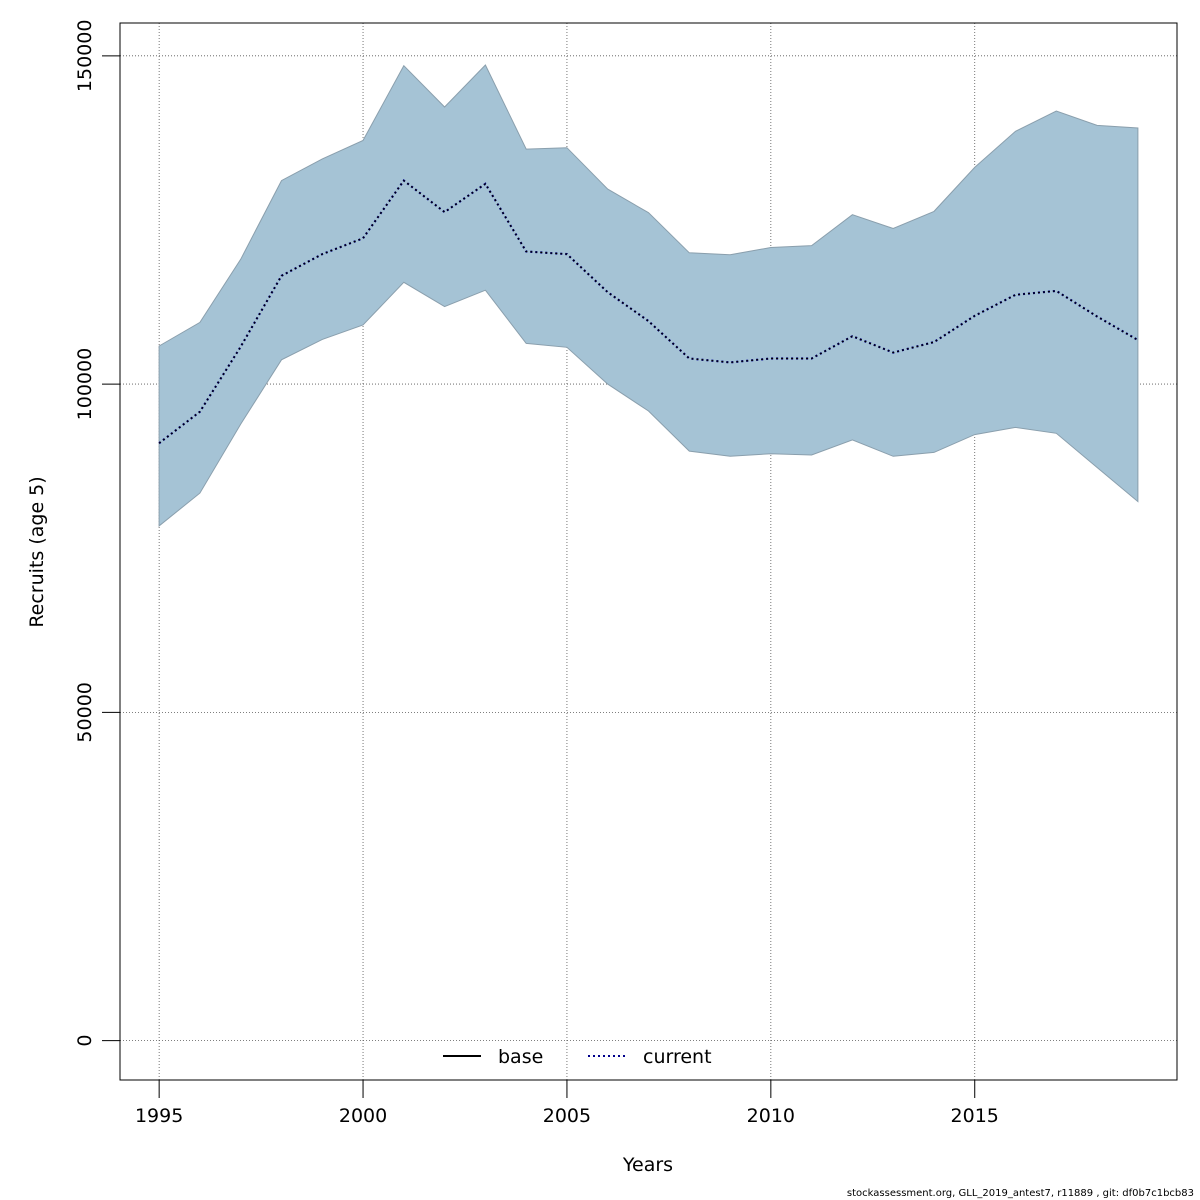  What do you see at coordinates (85, 56) in the screenshot?
I see `y-tick-label-150000: 150000` at bounding box center [85, 56].